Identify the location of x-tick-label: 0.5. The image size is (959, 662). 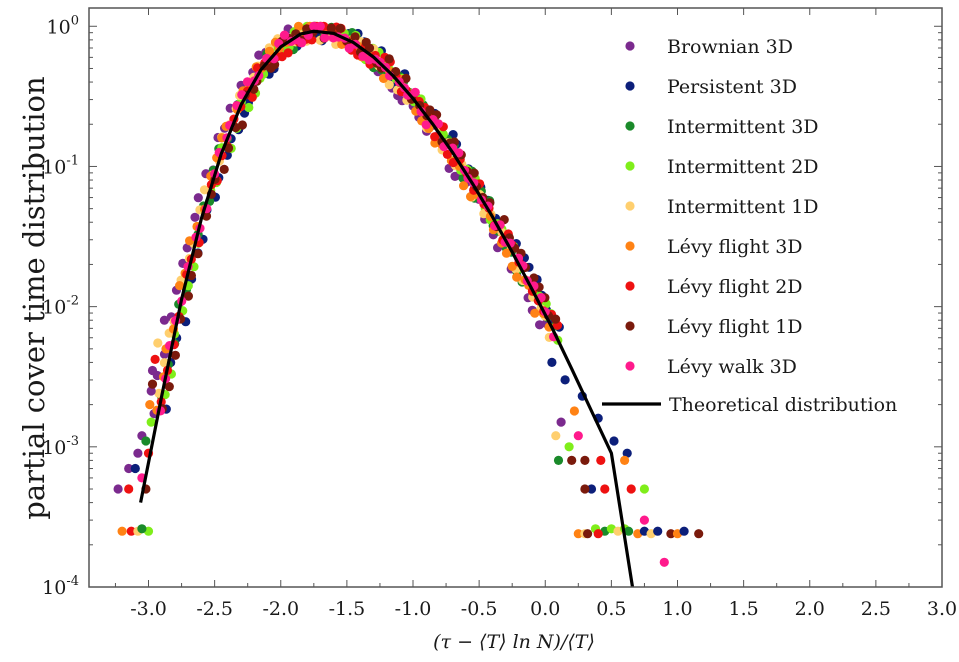
(611, 609).